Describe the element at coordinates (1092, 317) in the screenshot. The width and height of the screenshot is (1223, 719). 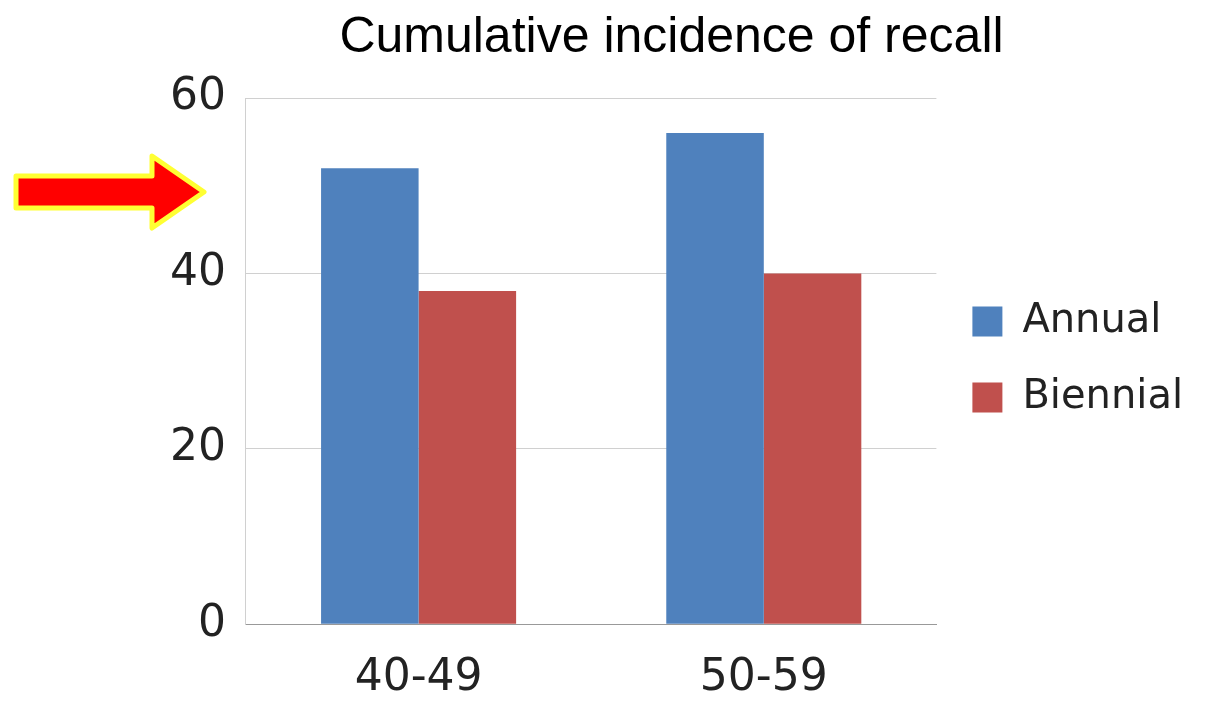
I see `legend-label: Annual` at that location.